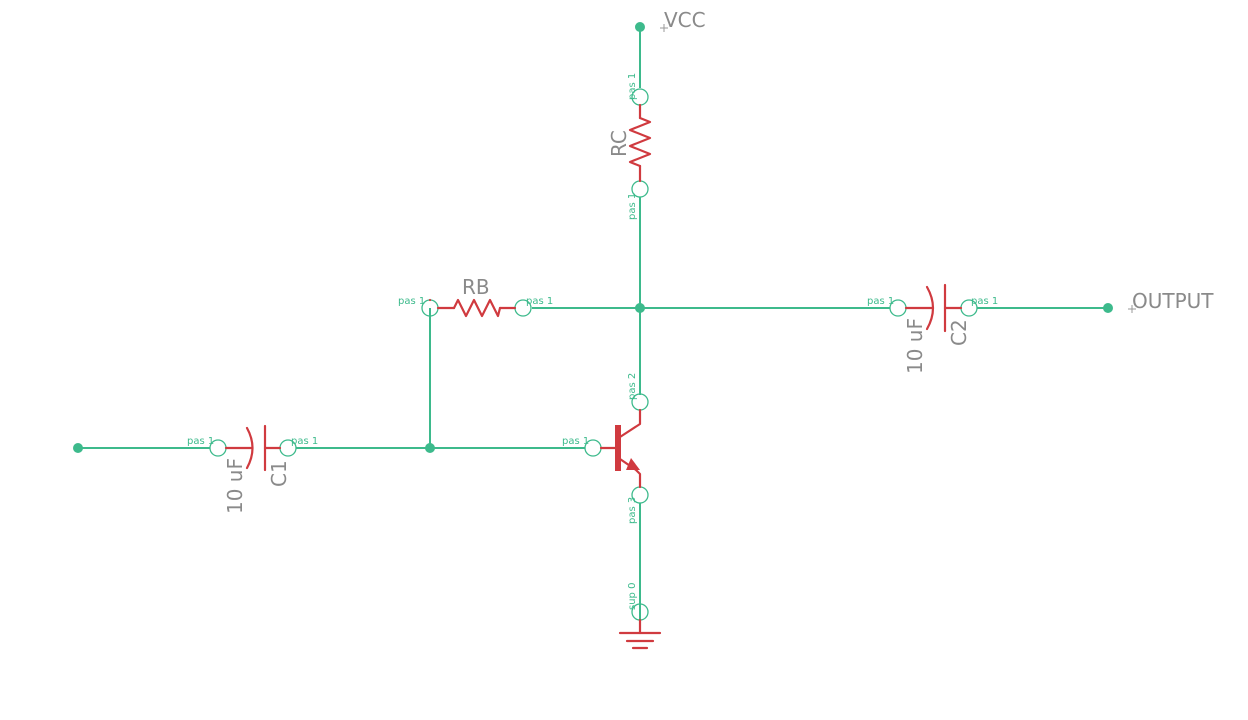  I want to click on rb-name-label: RB, so click(476, 287).